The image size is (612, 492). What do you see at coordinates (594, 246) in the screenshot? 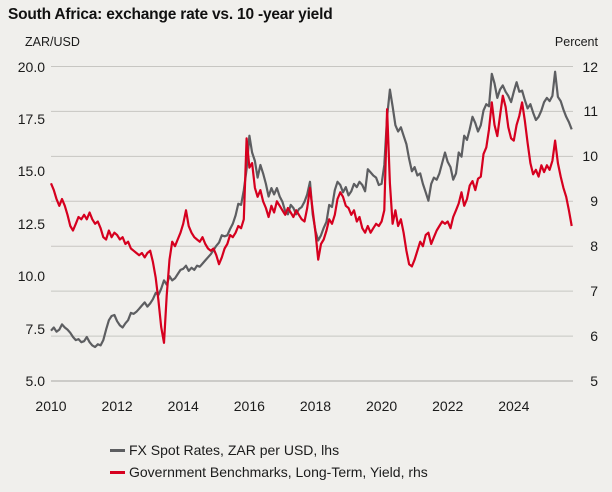
I see `y-axis-tick-right: 8` at bounding box center [594, 246].